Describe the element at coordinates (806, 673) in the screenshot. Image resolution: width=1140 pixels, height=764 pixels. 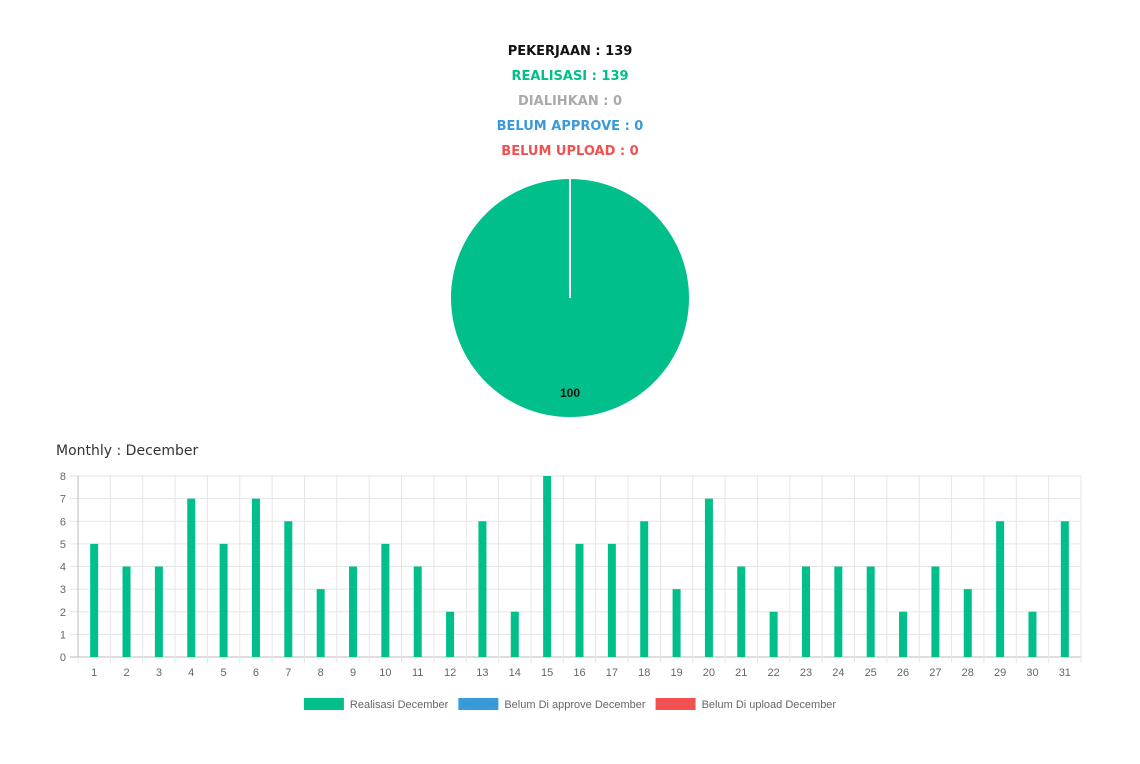
I see `x-tick-label: 23` at that location.